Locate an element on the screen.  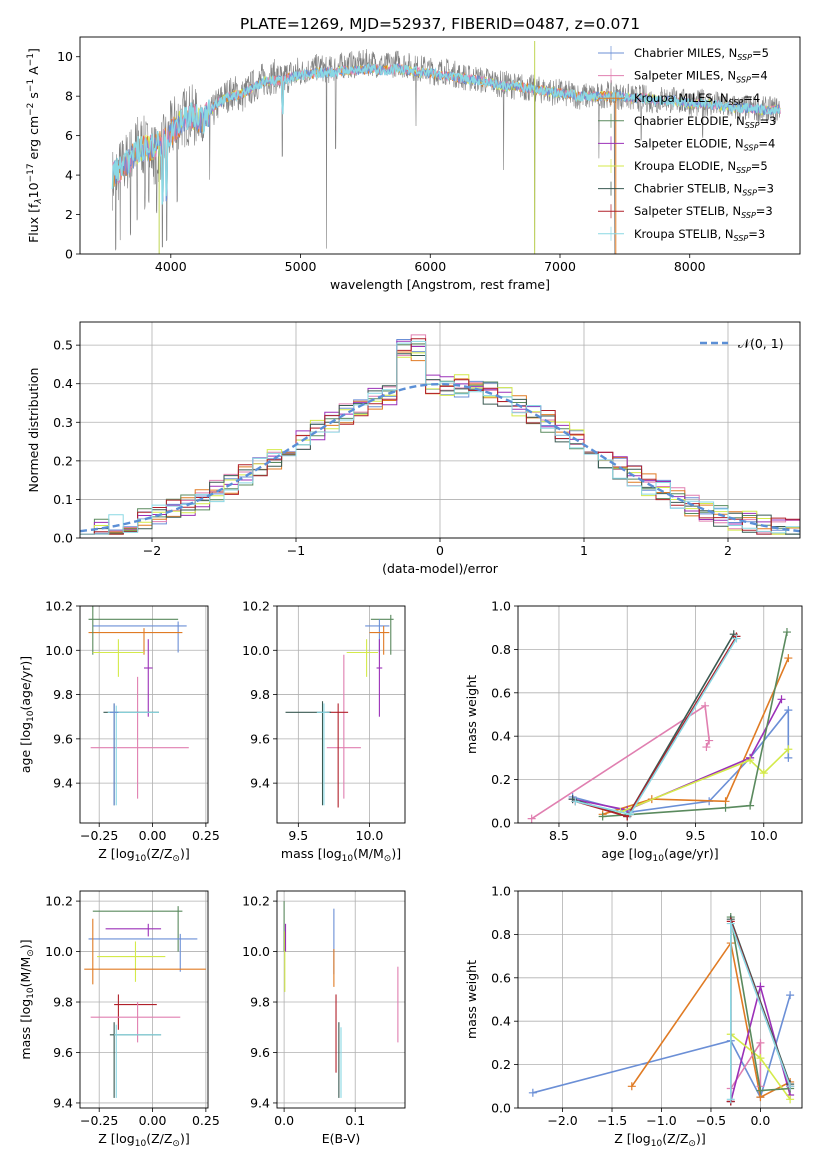
legend-name: Chabrier STELIB, N is located at coordinates (688, 189).